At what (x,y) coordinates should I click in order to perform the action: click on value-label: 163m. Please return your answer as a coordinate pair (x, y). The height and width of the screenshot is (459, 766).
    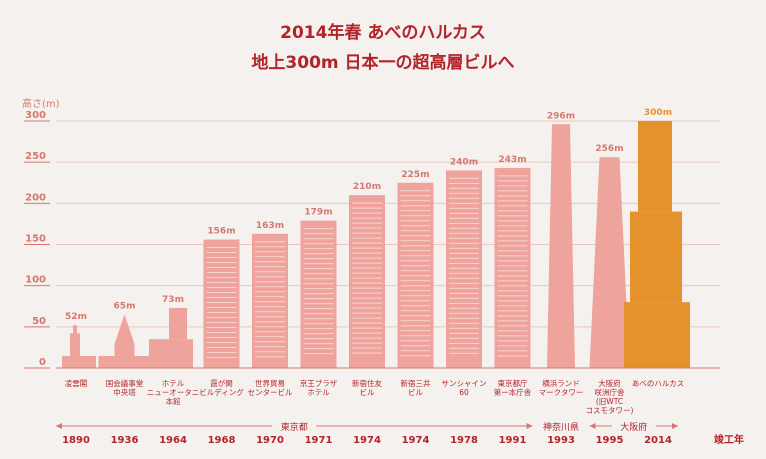
    Looking at the image, I should click on (270, 226).